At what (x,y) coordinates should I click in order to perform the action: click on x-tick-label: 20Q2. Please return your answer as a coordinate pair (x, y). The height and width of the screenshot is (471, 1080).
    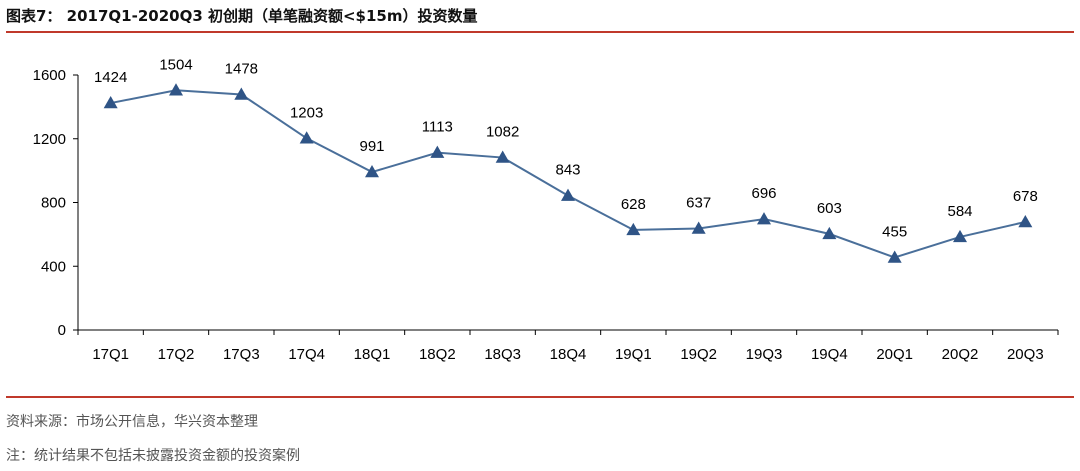
    Looking at the image, I should click on (960, 354).